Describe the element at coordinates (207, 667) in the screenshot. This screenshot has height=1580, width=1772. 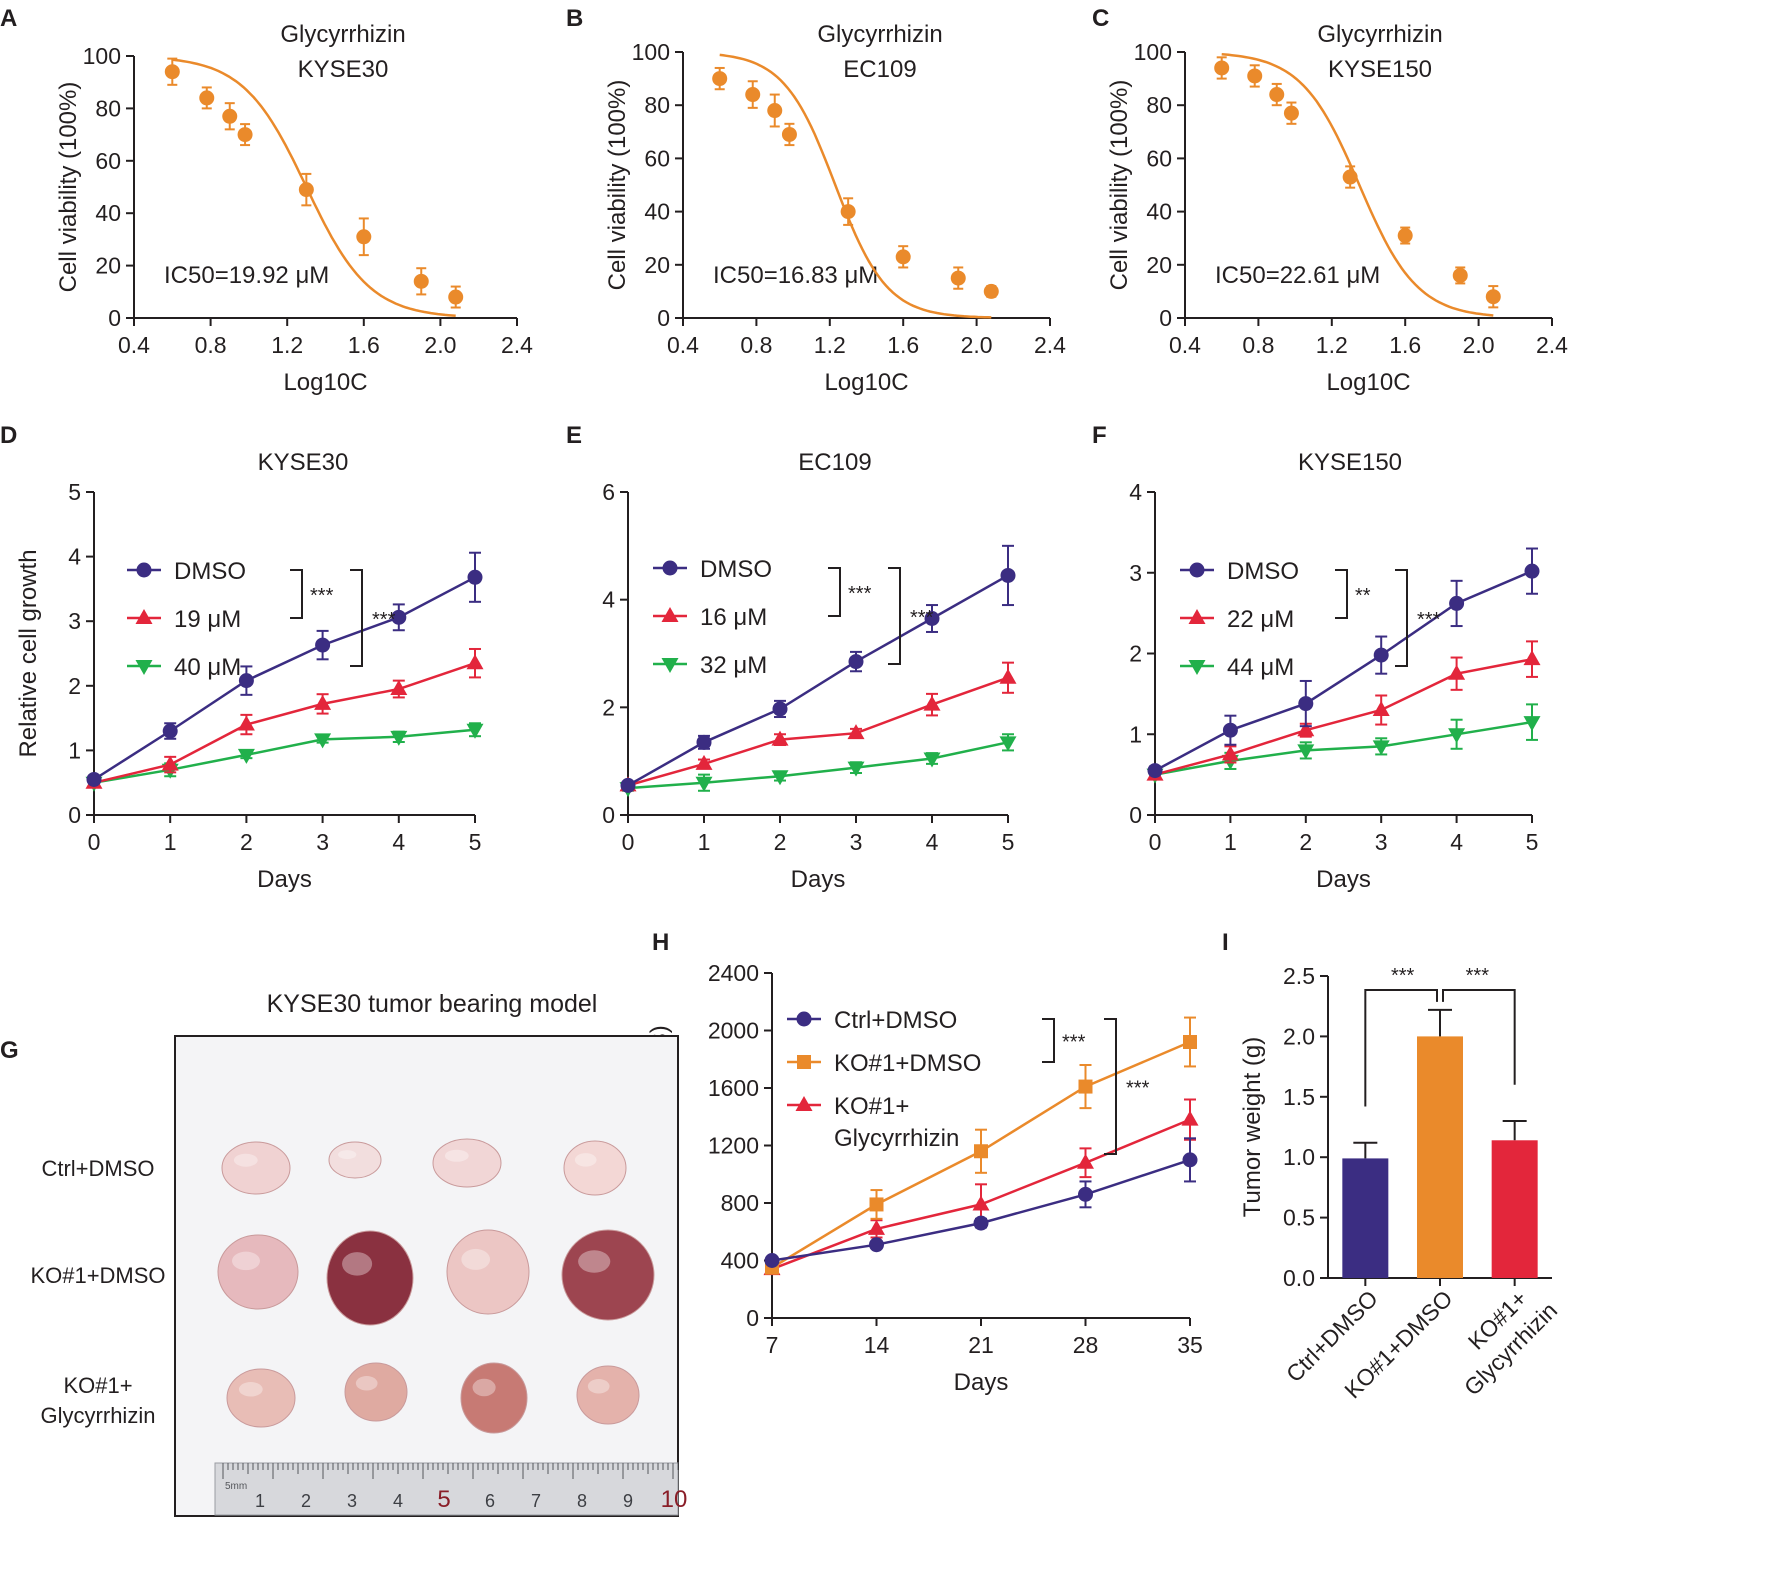
I see `legend-label: 40 μM` at that location.